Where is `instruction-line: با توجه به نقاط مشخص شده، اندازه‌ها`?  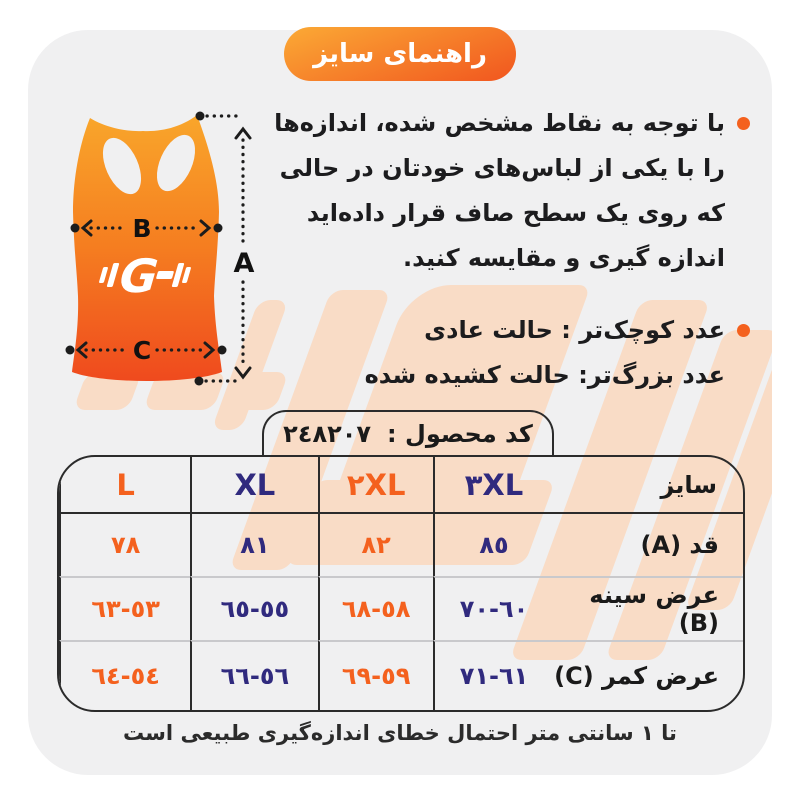
instruction-line: با توجه به نقاط مشخص شده، اندازه‌ها is located at coordinates (499, 123).